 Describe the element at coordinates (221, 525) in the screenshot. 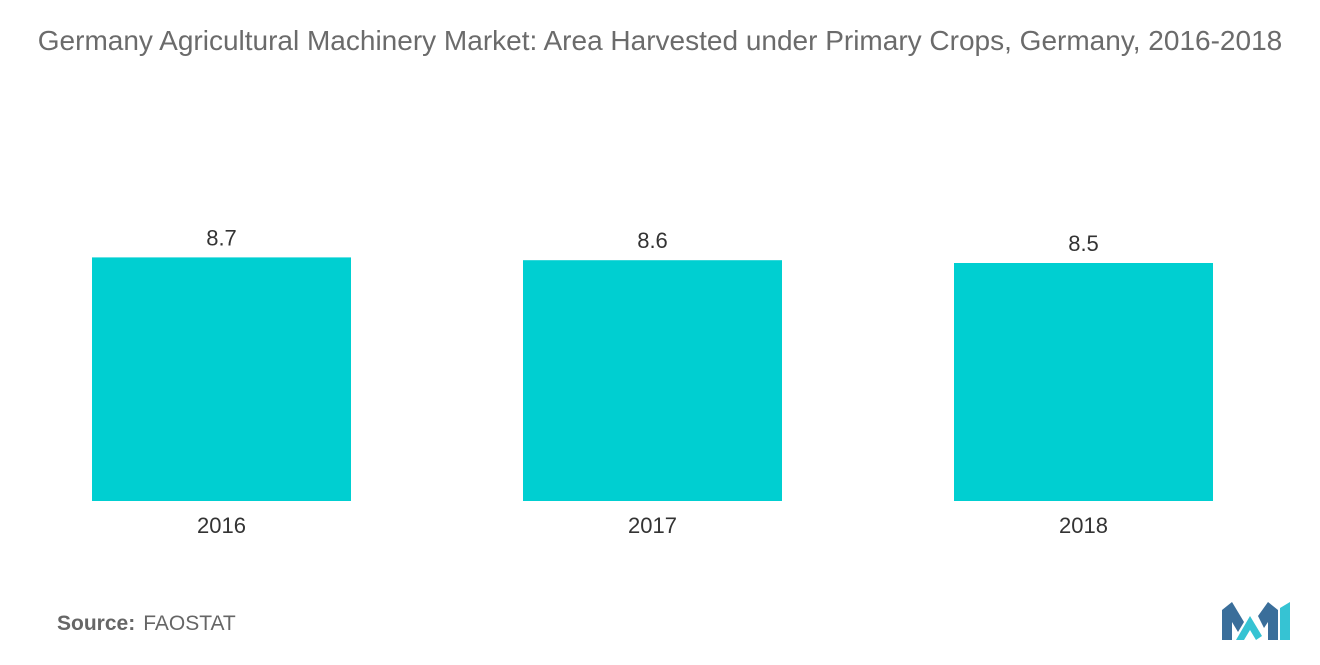

I see `x-tick-label-2016: 2016` at that location.